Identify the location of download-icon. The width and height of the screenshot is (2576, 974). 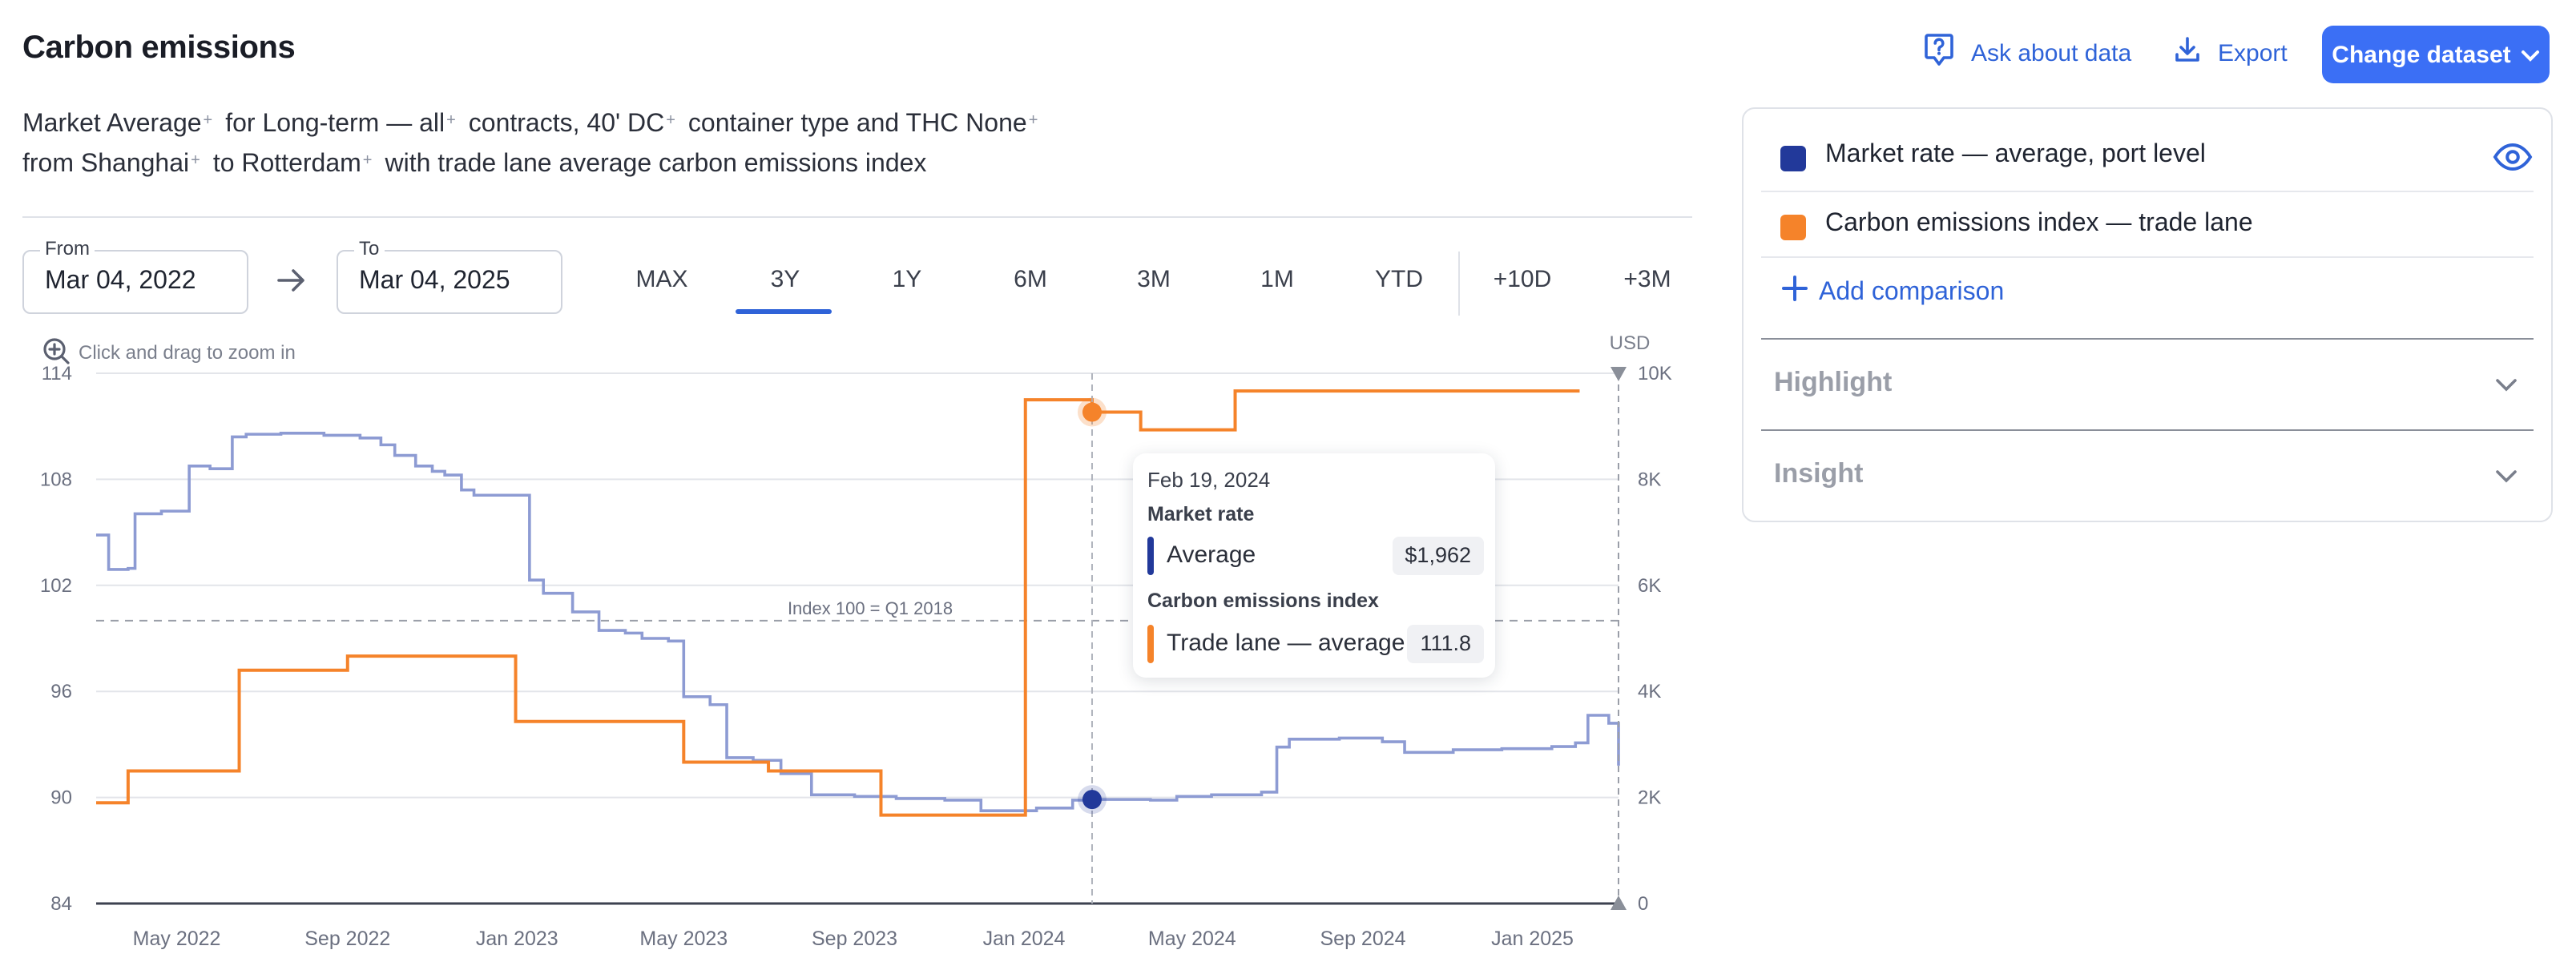
(2187, 53).